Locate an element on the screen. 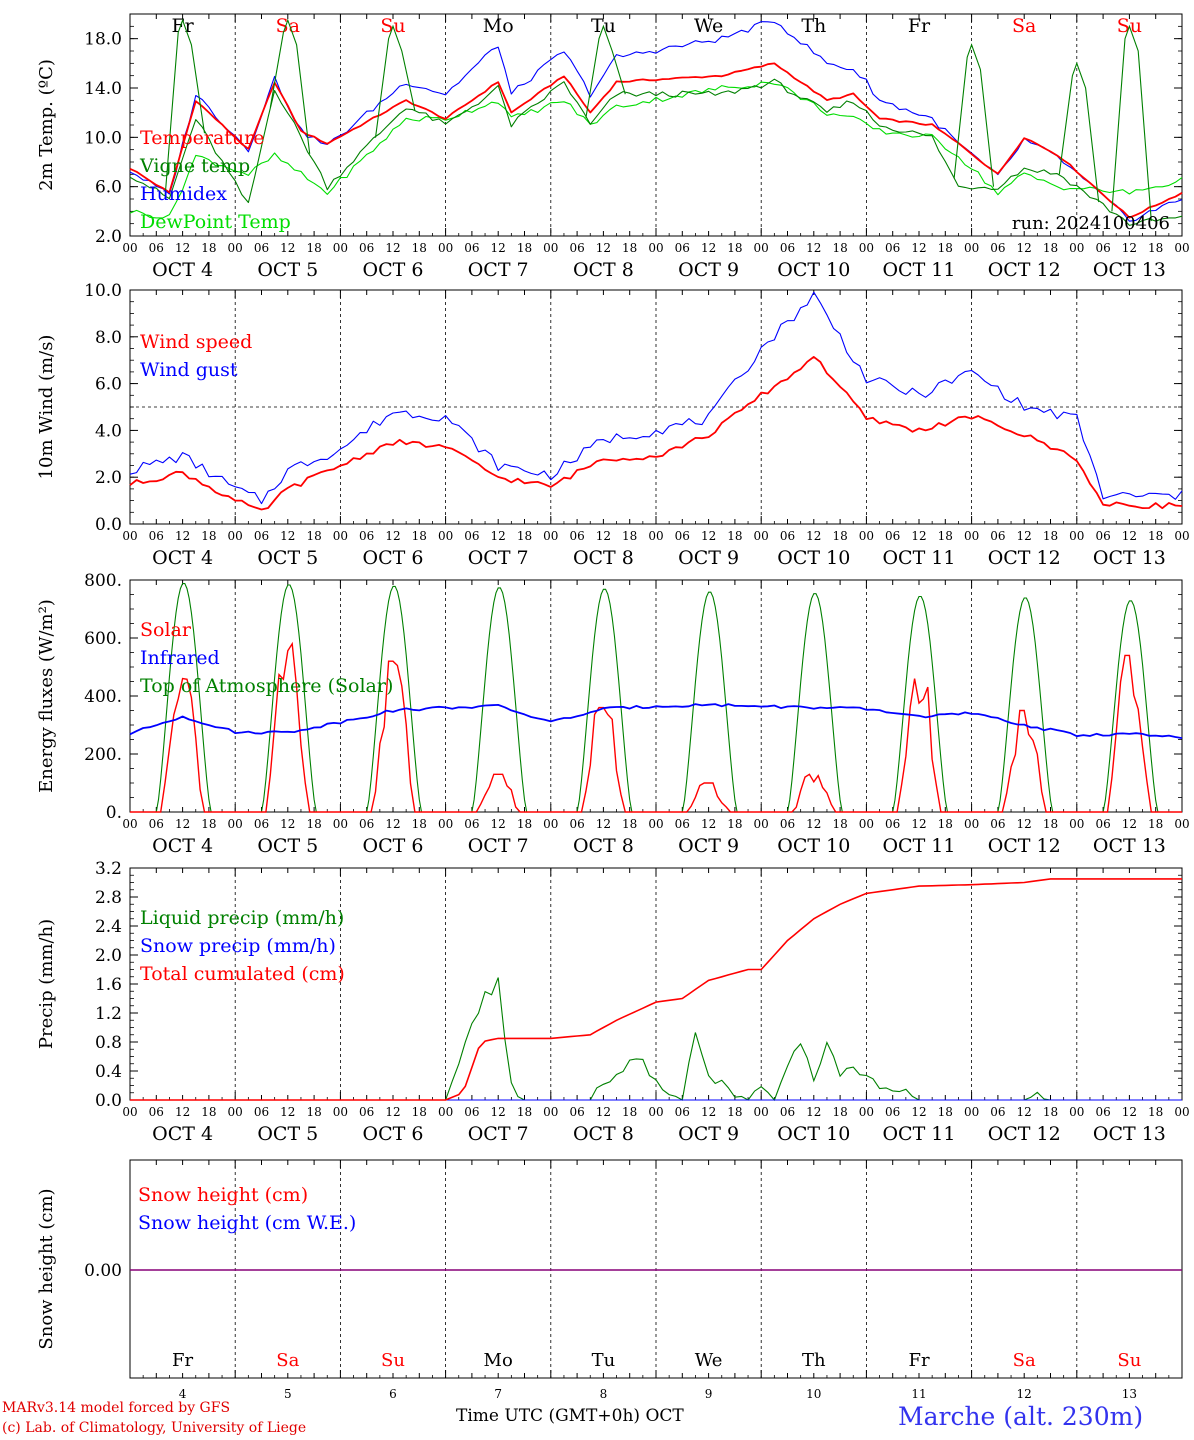 The width and height of the screenshot is (1194, 1440). weekday-label: Th is located at coordinates (813, 26).